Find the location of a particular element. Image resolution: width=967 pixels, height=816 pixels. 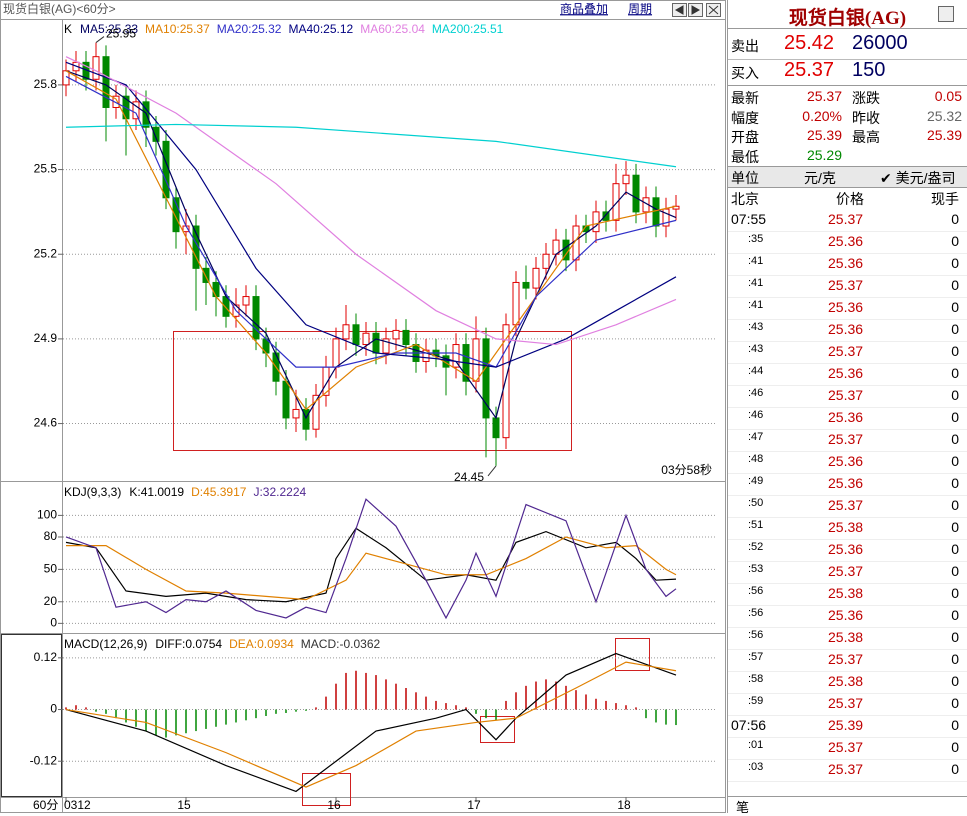

corner-label: K is located at coordinates (68, 29).